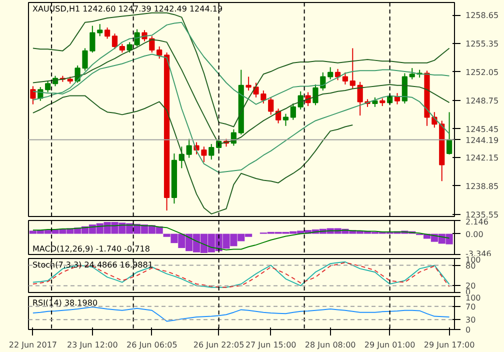 This screenshot has height=352, width=504. Describe the element at coordinates (270, 345) in the screenshot. I see `x-tick-label: 27 Jun 15:00` at that location.